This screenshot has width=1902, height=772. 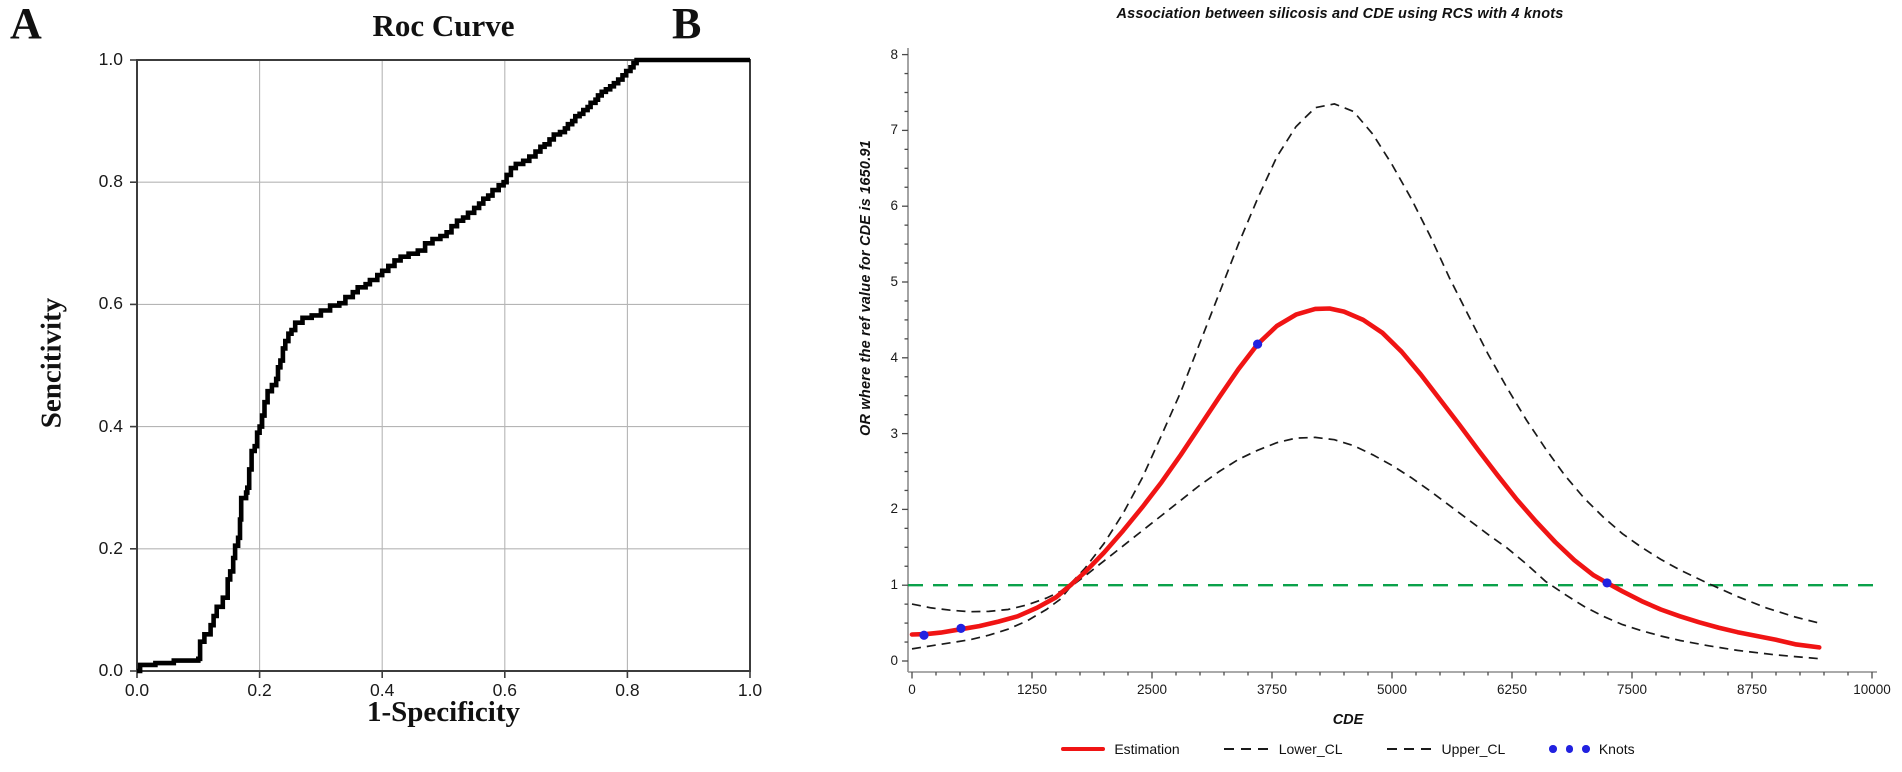 I want to click on roc-chart-title: Roc Curve, so click(x=443, y=25).